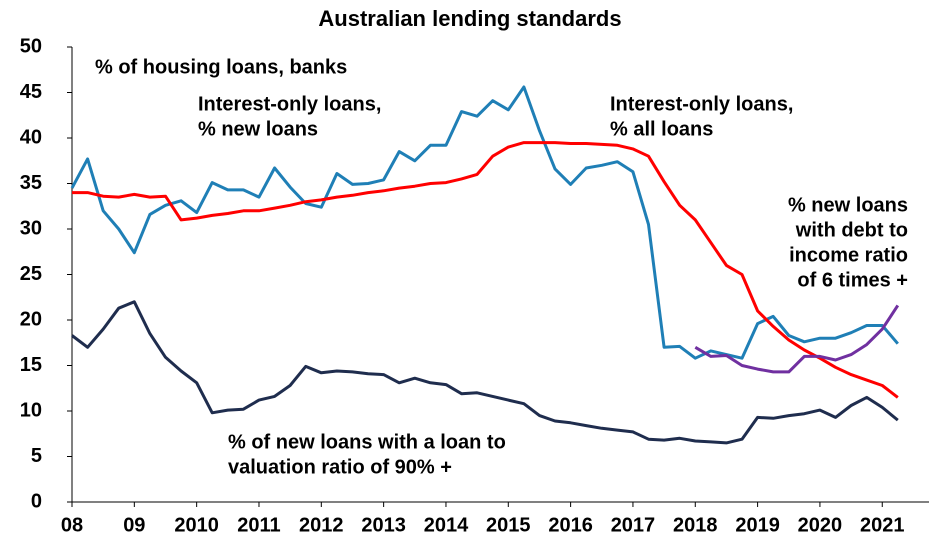  I want to click on x-tick-label: 2017, so click(633, 525).